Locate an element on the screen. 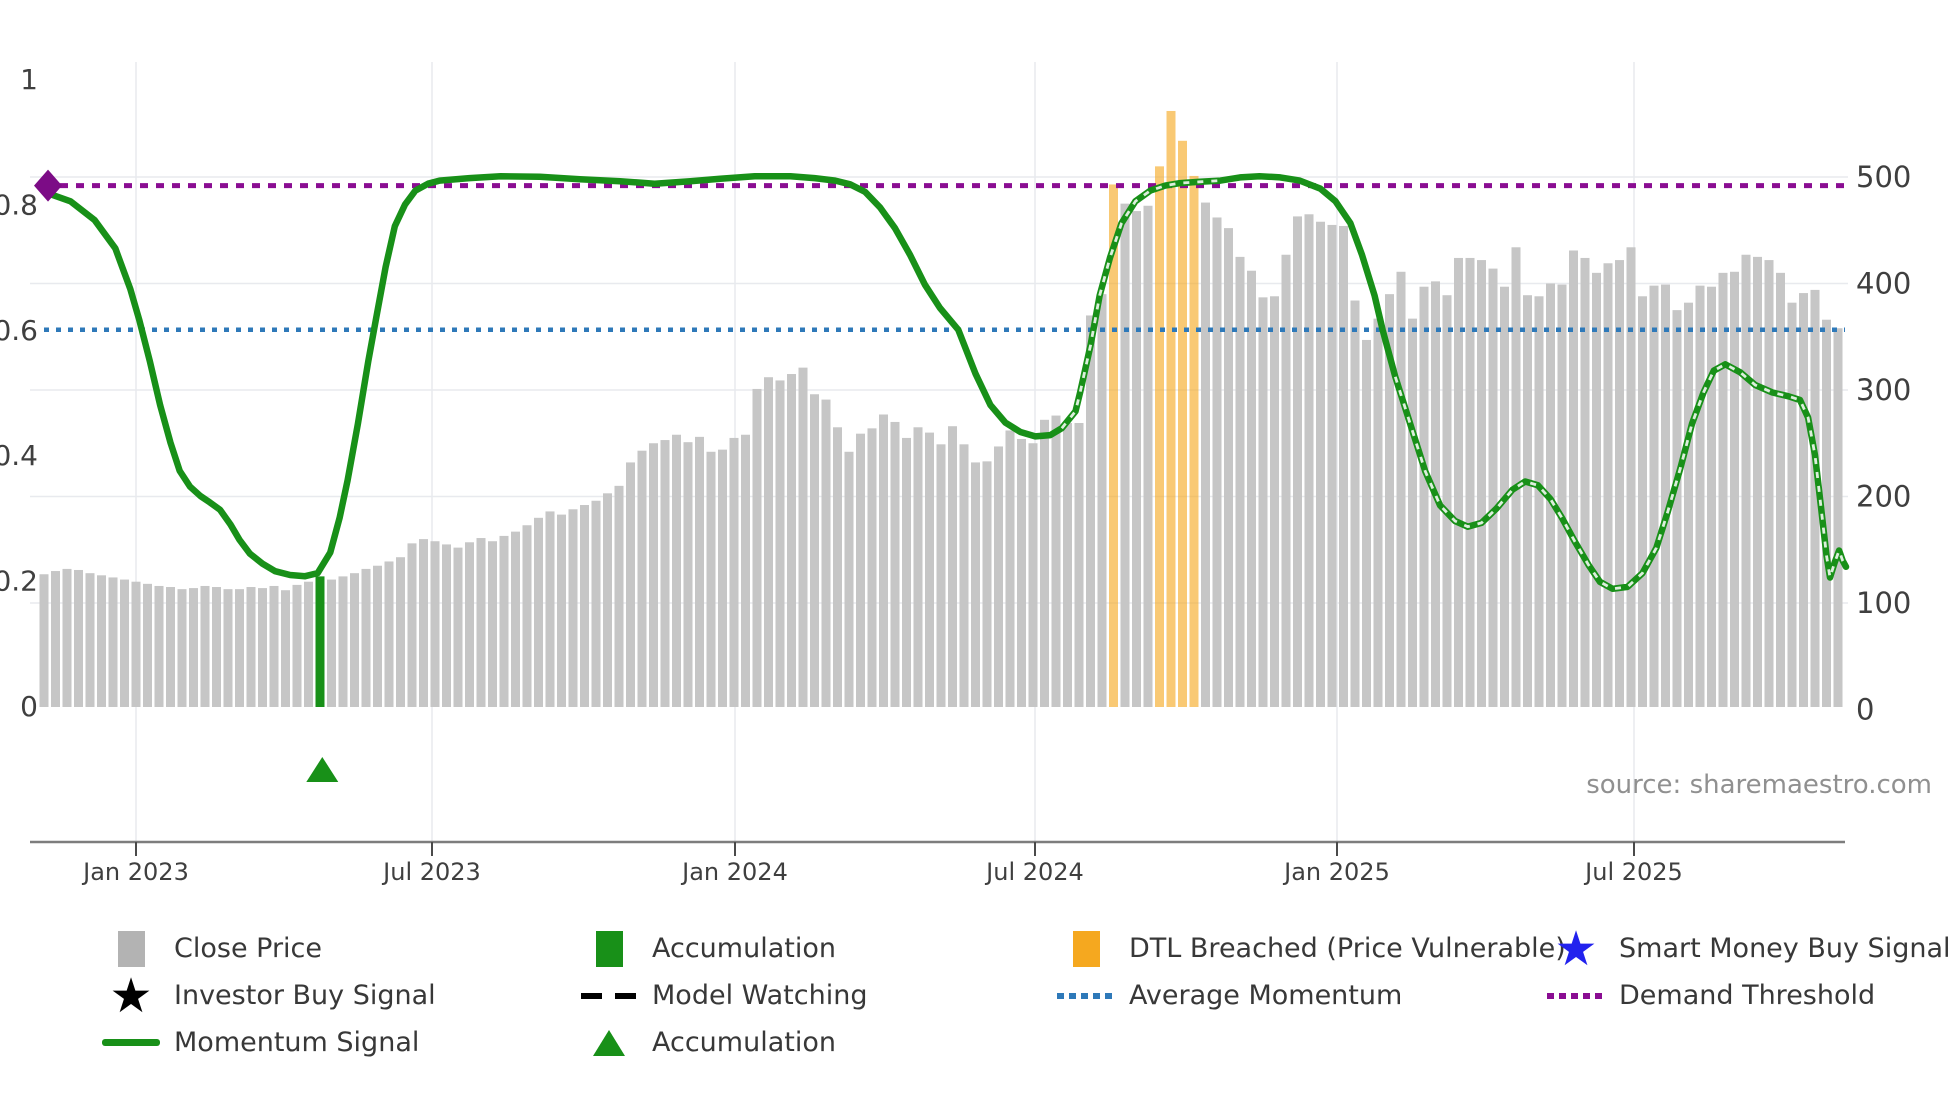 This screenshot has height=1102, width=1960. legend-item: Model Watching is located at coordinates (723, 995).